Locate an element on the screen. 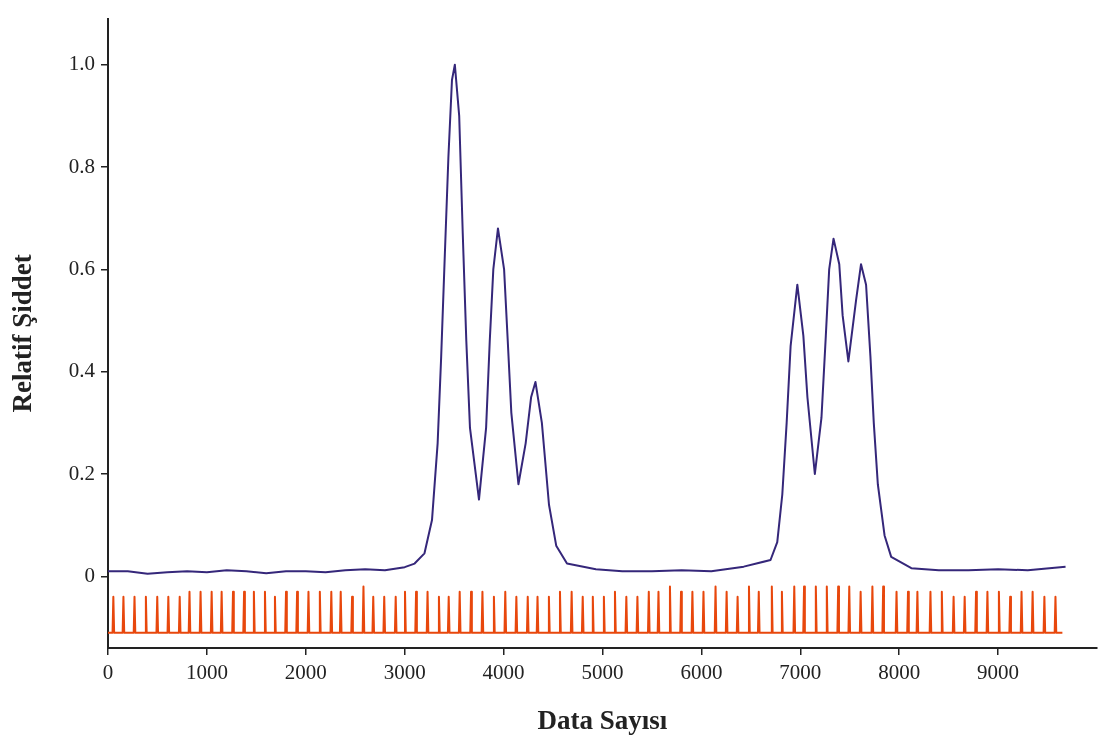 This screenshot has width=1107, height=742. x-tick-label: 0 is located at coordinates (108, 672).